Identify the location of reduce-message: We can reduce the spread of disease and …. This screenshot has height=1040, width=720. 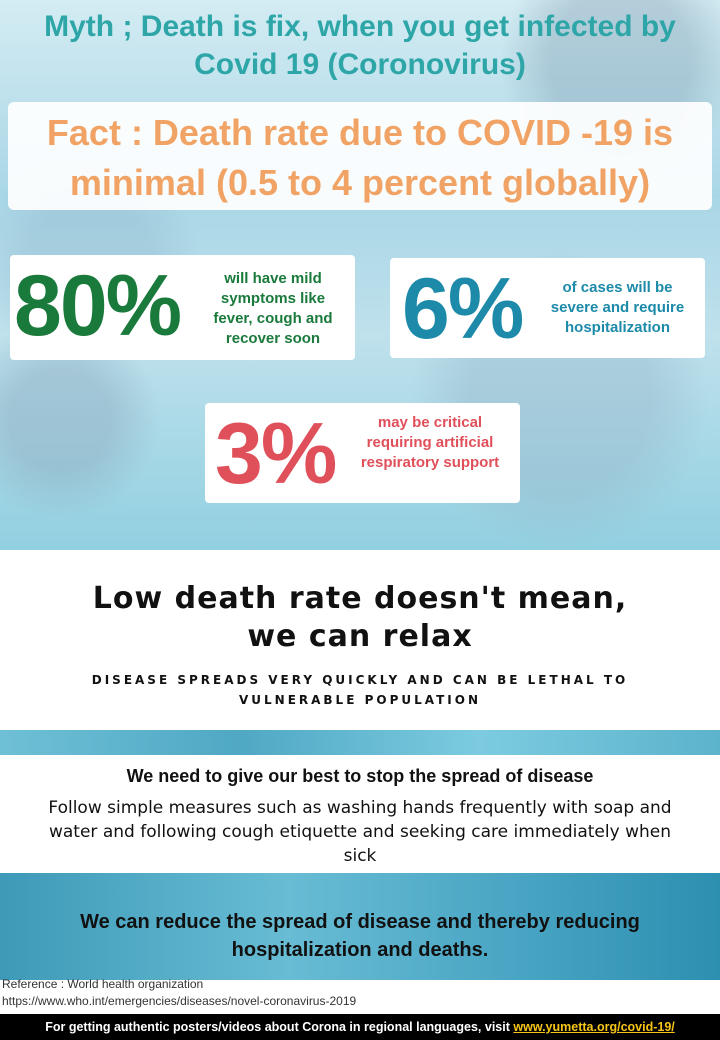
(360, 936).